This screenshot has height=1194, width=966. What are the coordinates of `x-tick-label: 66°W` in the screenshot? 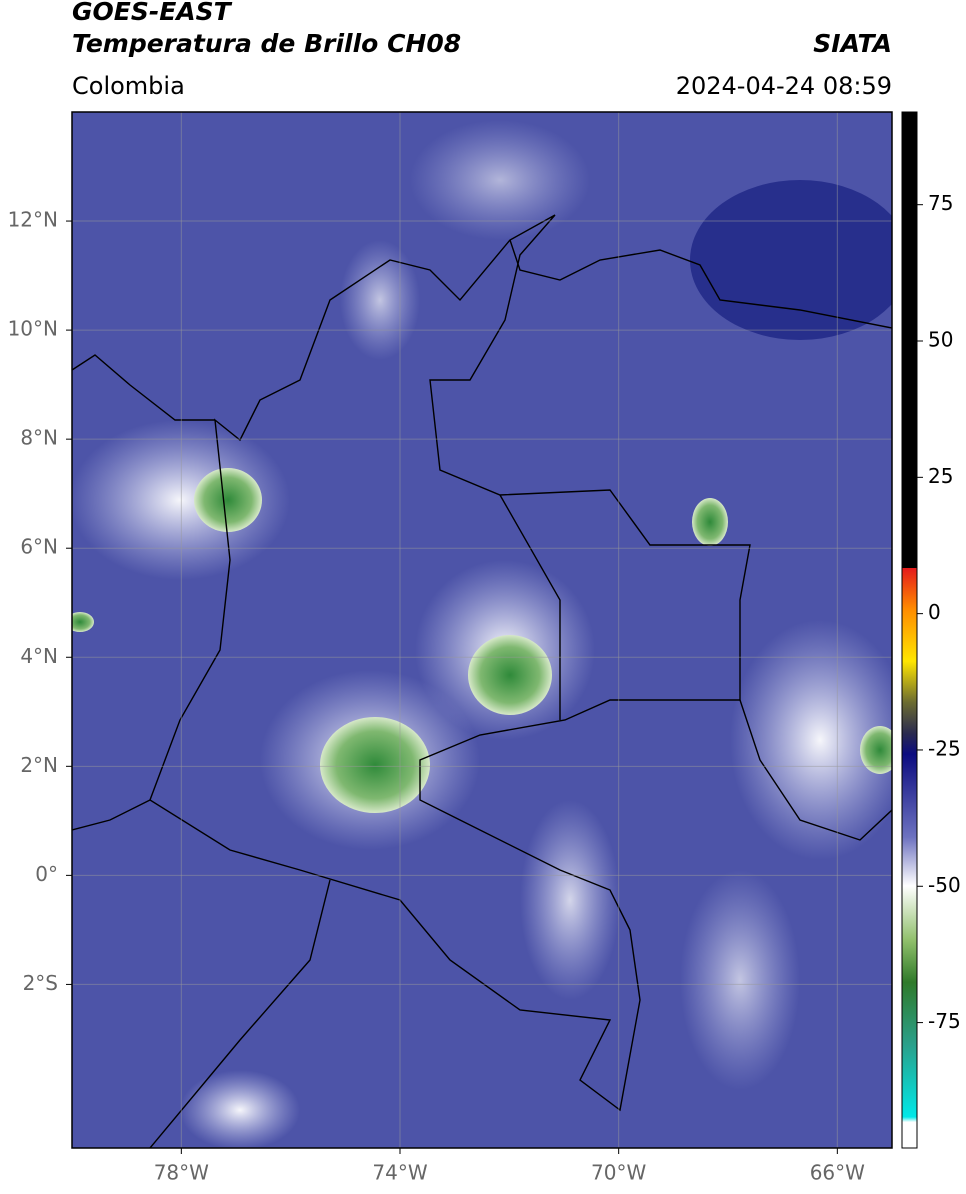 It's located at (837, 1173).